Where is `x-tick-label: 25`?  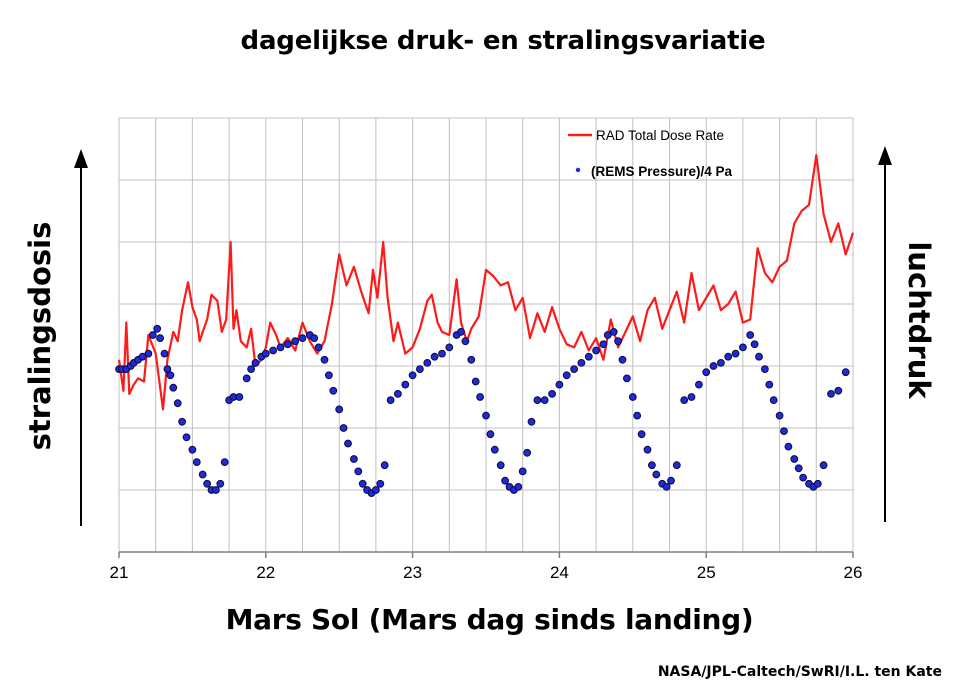
x-tick-label: 25 is located at coordinates (706, 572).